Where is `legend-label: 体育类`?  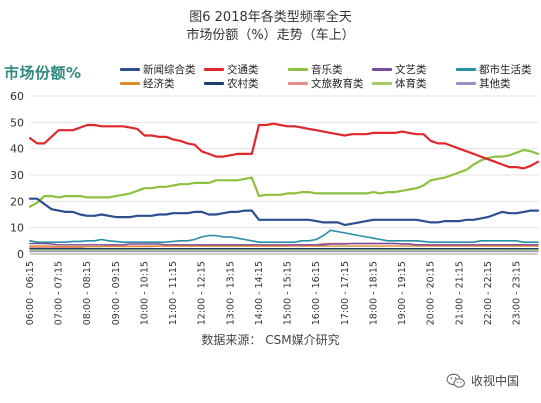 legend-label: 体育类 is located at coordinates (411, 83).